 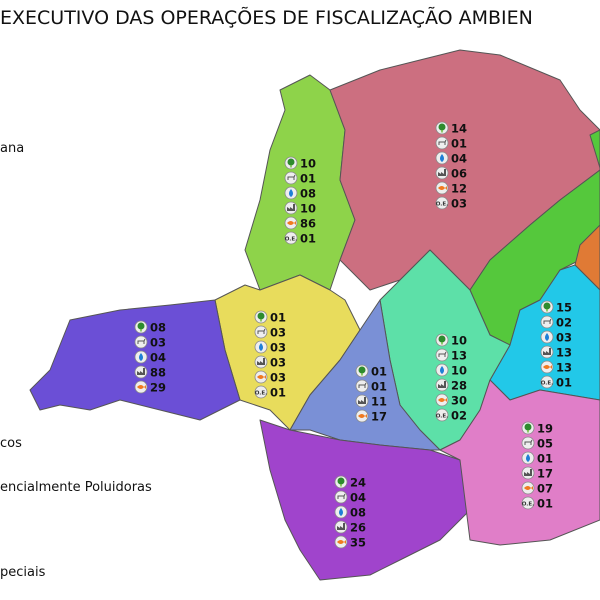 I want to click on legend-label: encialmente Poluidoras, so click(x=76, y=487).